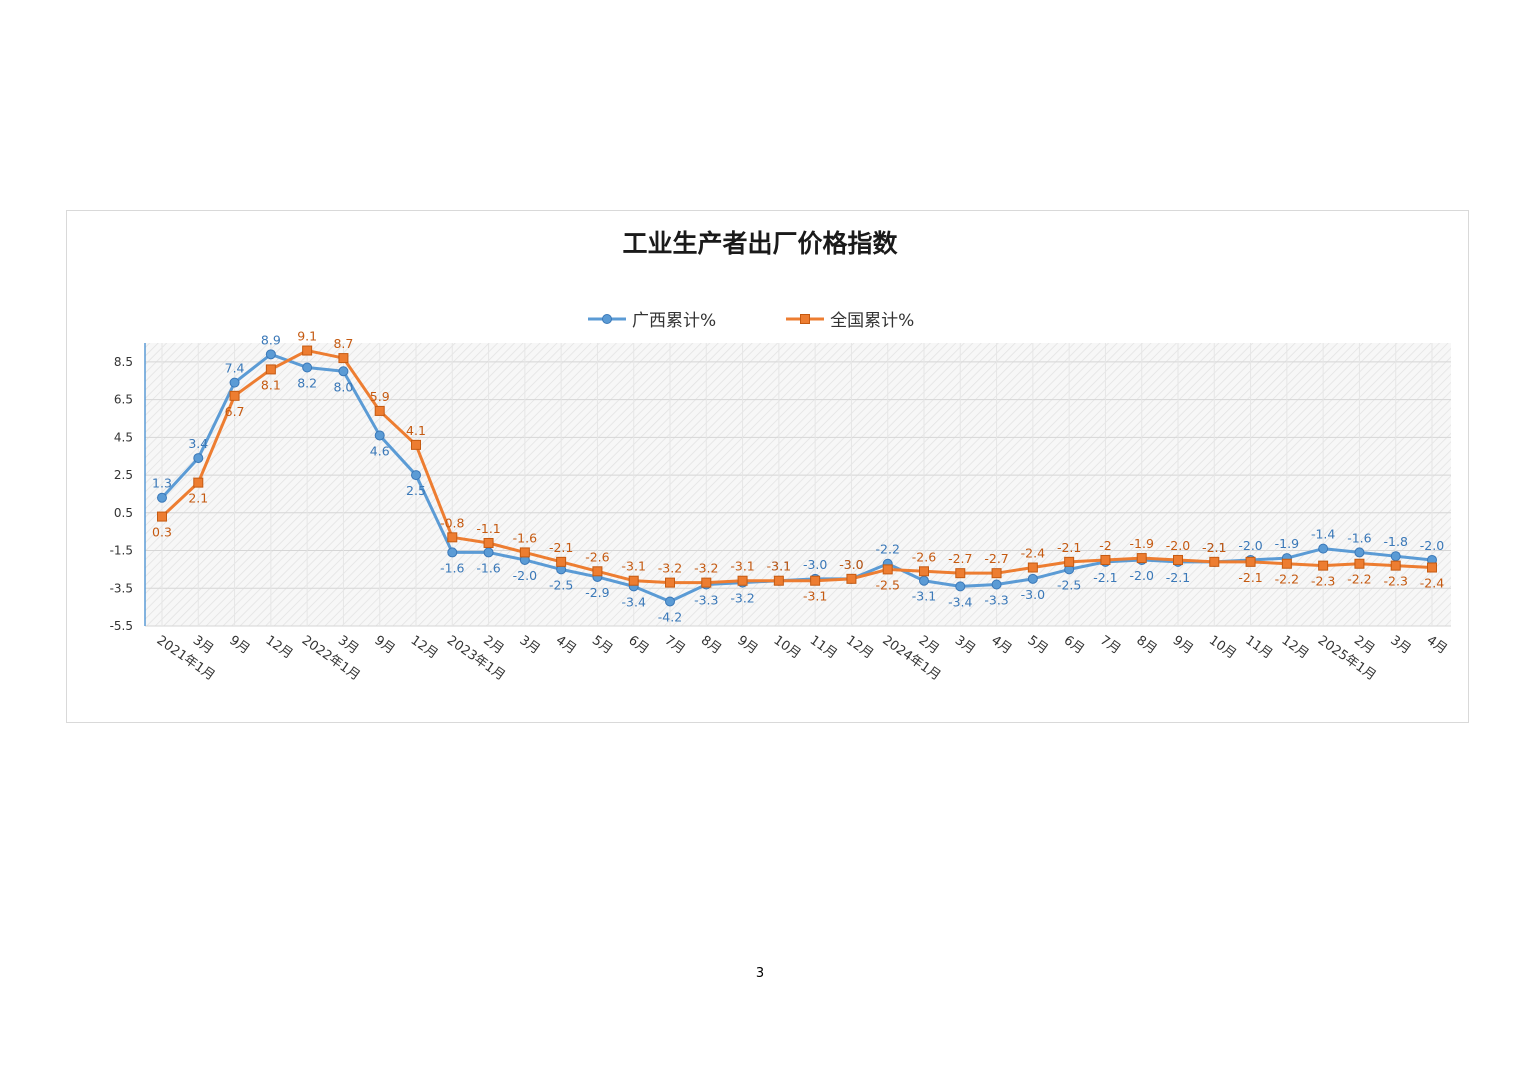 The image size is (1520, 1074). What do you see at coordinates (850, 318) in the screenshot?
I see `legend-item-national: 全国累计%` at bounding box center [850, 318].